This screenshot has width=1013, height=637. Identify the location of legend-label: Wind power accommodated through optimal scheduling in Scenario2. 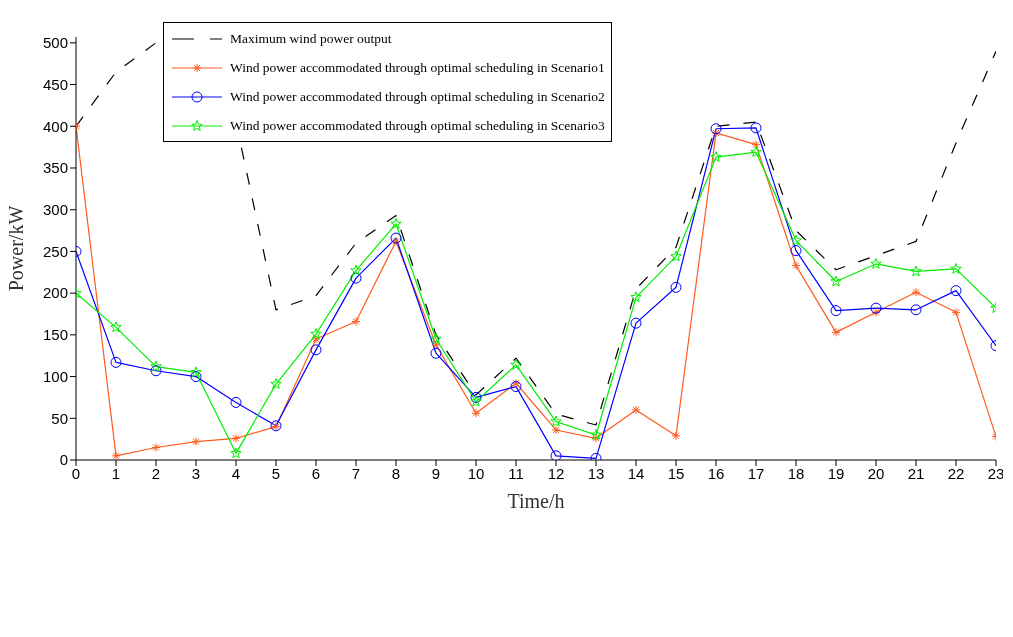
(417, 96).